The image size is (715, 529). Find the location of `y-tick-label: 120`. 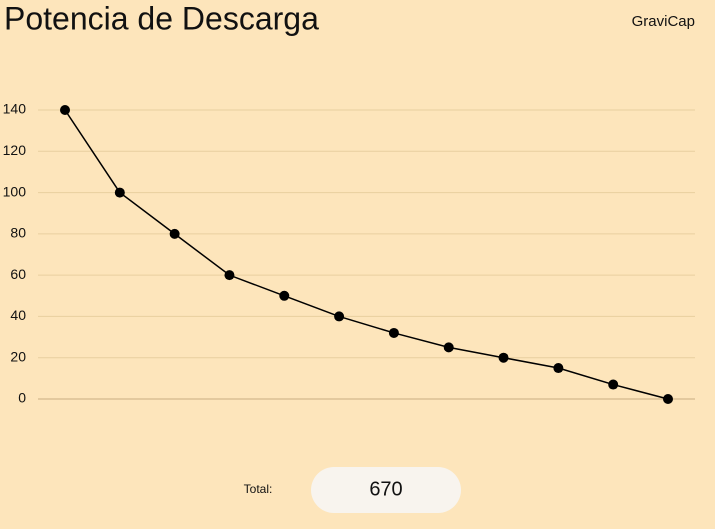

y-tick-label: 120 is located at coordinates (15, 150).